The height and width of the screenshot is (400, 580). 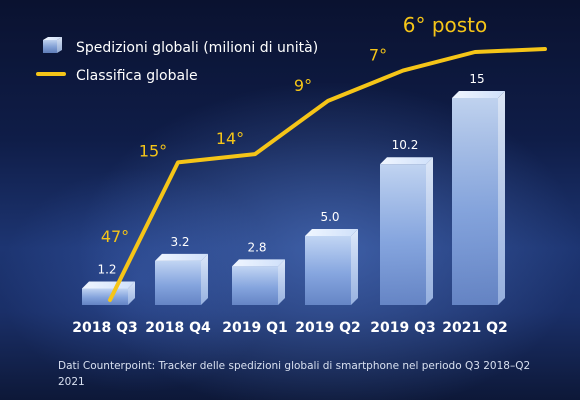 What do you see at coordinates (378, 55) in the screenshot?
I see `ranking-value-label: 7°` at bounding box center [378, 55].